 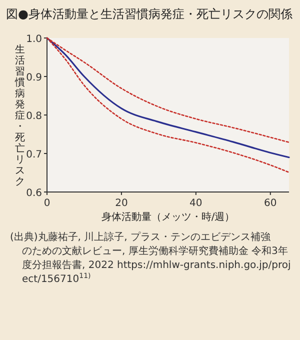 I want to click on y-tick-label: 0.9, so click(x=34, y=78).